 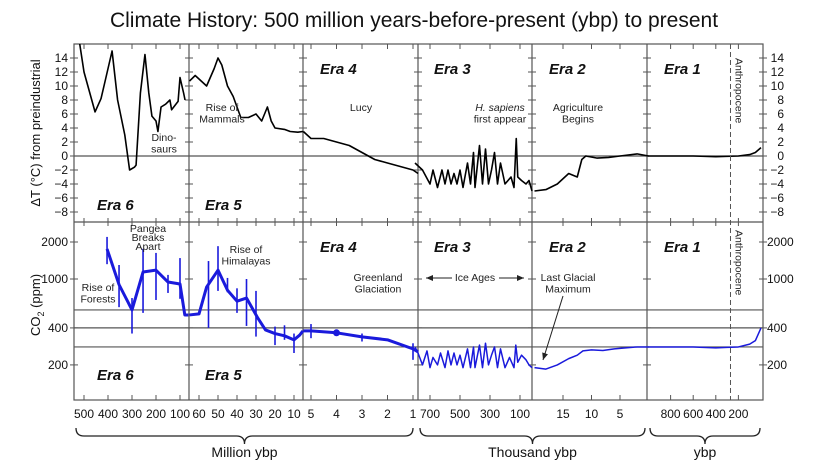 I want to click on annotation-co2: Maximum, so click(x=568, y=290).